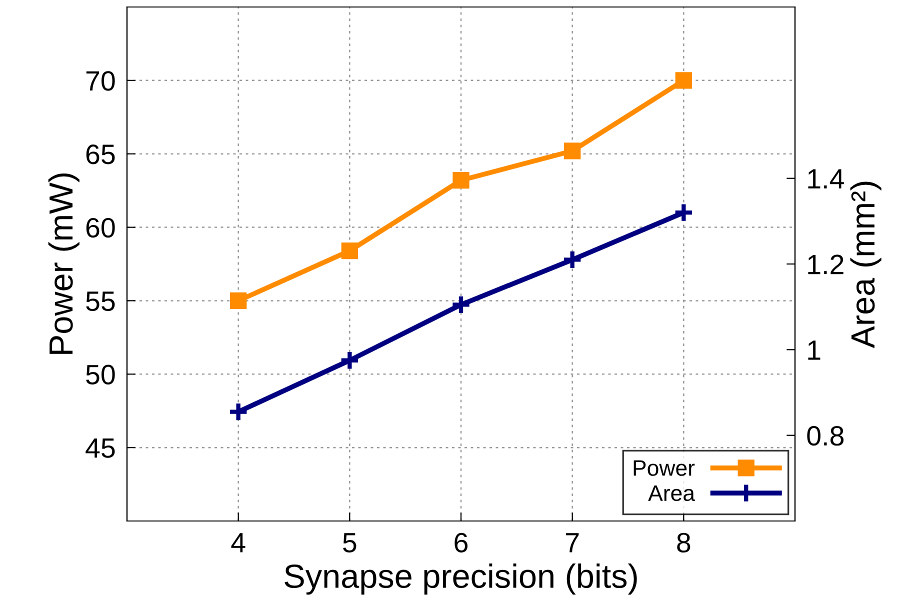 The image size is (923, 613). Describe the element at coordinates (100, 81) in the screenshot. I see `y-tick-label: 70` at that location.